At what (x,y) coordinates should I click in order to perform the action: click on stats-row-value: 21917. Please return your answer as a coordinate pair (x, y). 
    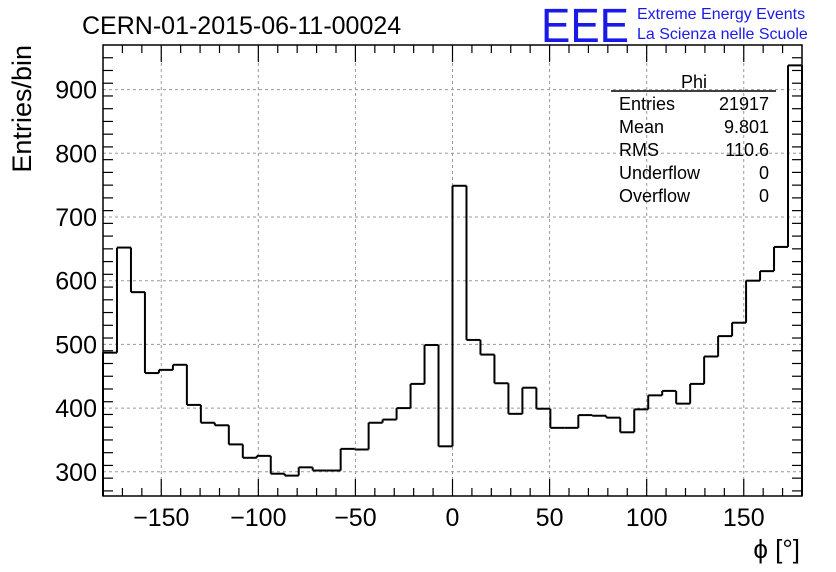
    Looking at the image, I should click on (744, 104).